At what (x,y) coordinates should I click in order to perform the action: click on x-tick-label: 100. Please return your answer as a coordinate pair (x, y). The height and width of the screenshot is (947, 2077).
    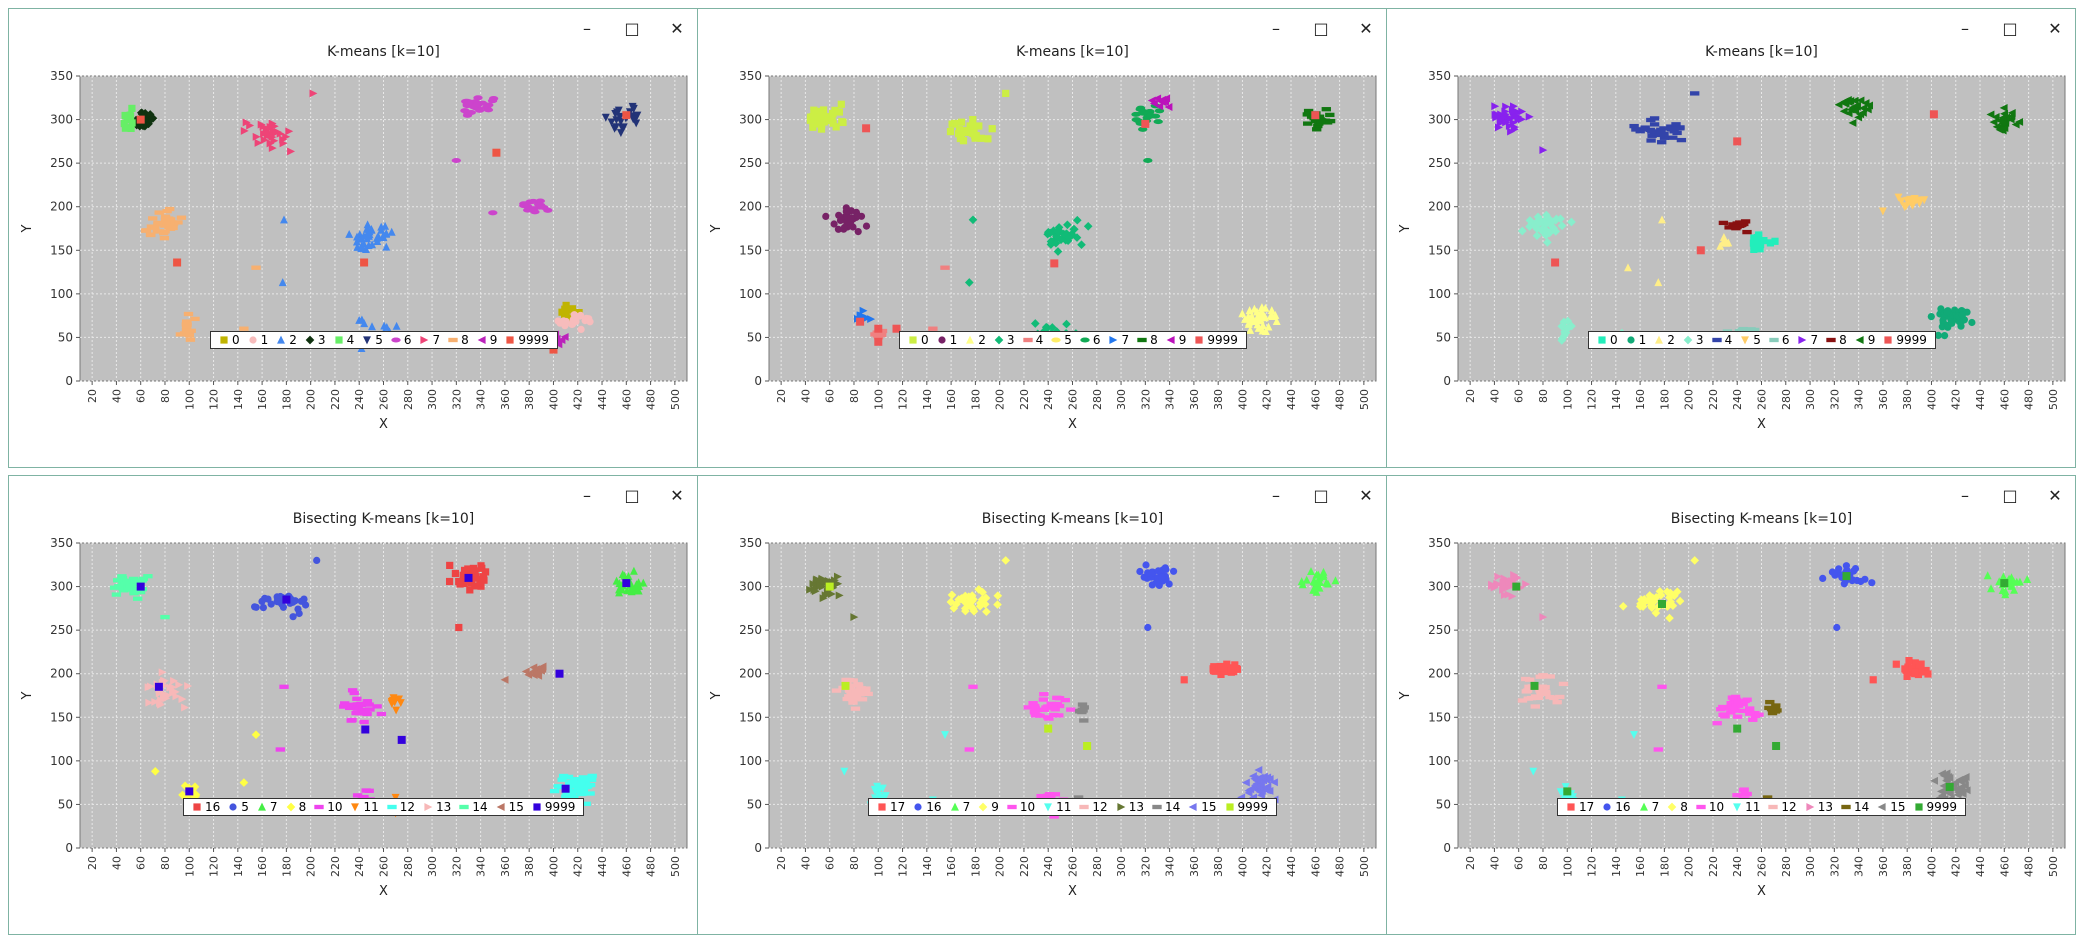
    Looking at the image, I should click on (878, 399).